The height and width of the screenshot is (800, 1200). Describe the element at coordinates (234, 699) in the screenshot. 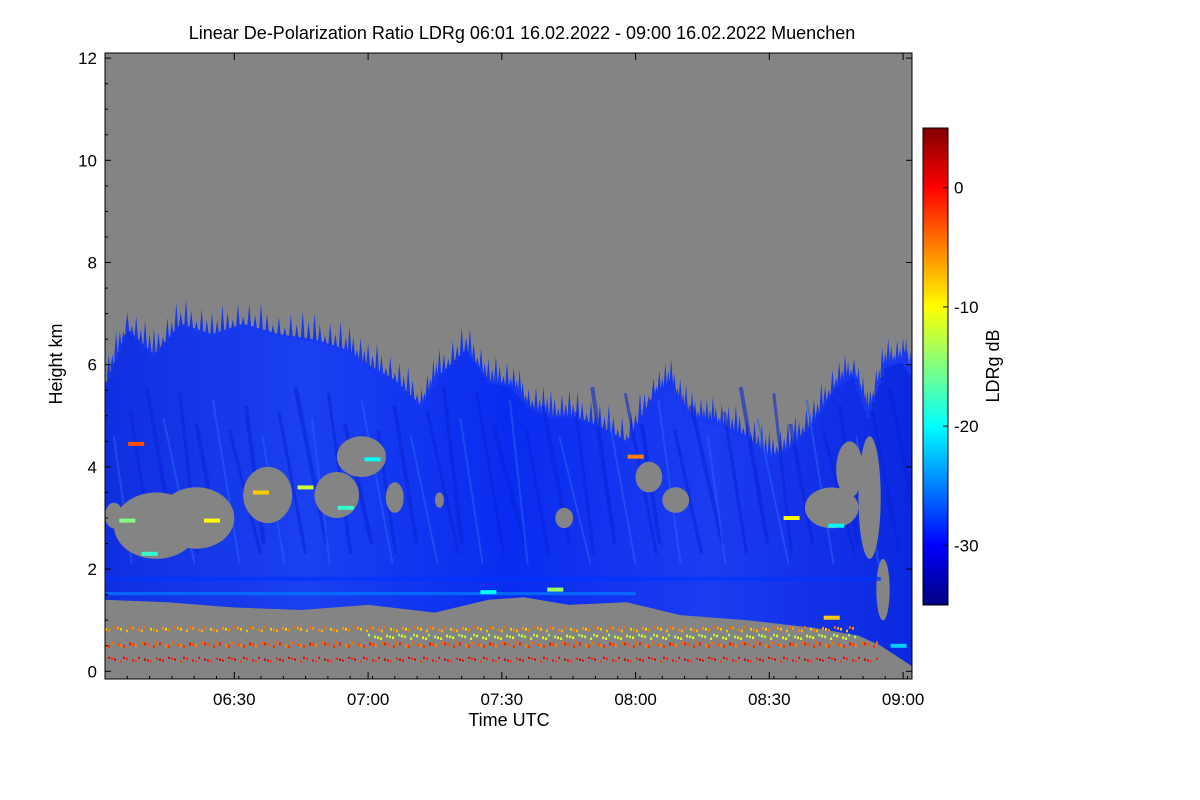

I see `x-tick-label: 06:30` at that location.